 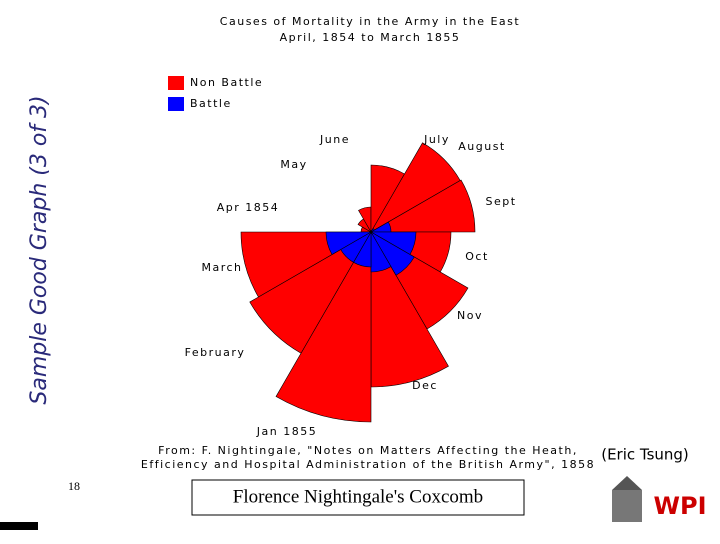 I want to click on corner-bar, so click(x=19, y=526).